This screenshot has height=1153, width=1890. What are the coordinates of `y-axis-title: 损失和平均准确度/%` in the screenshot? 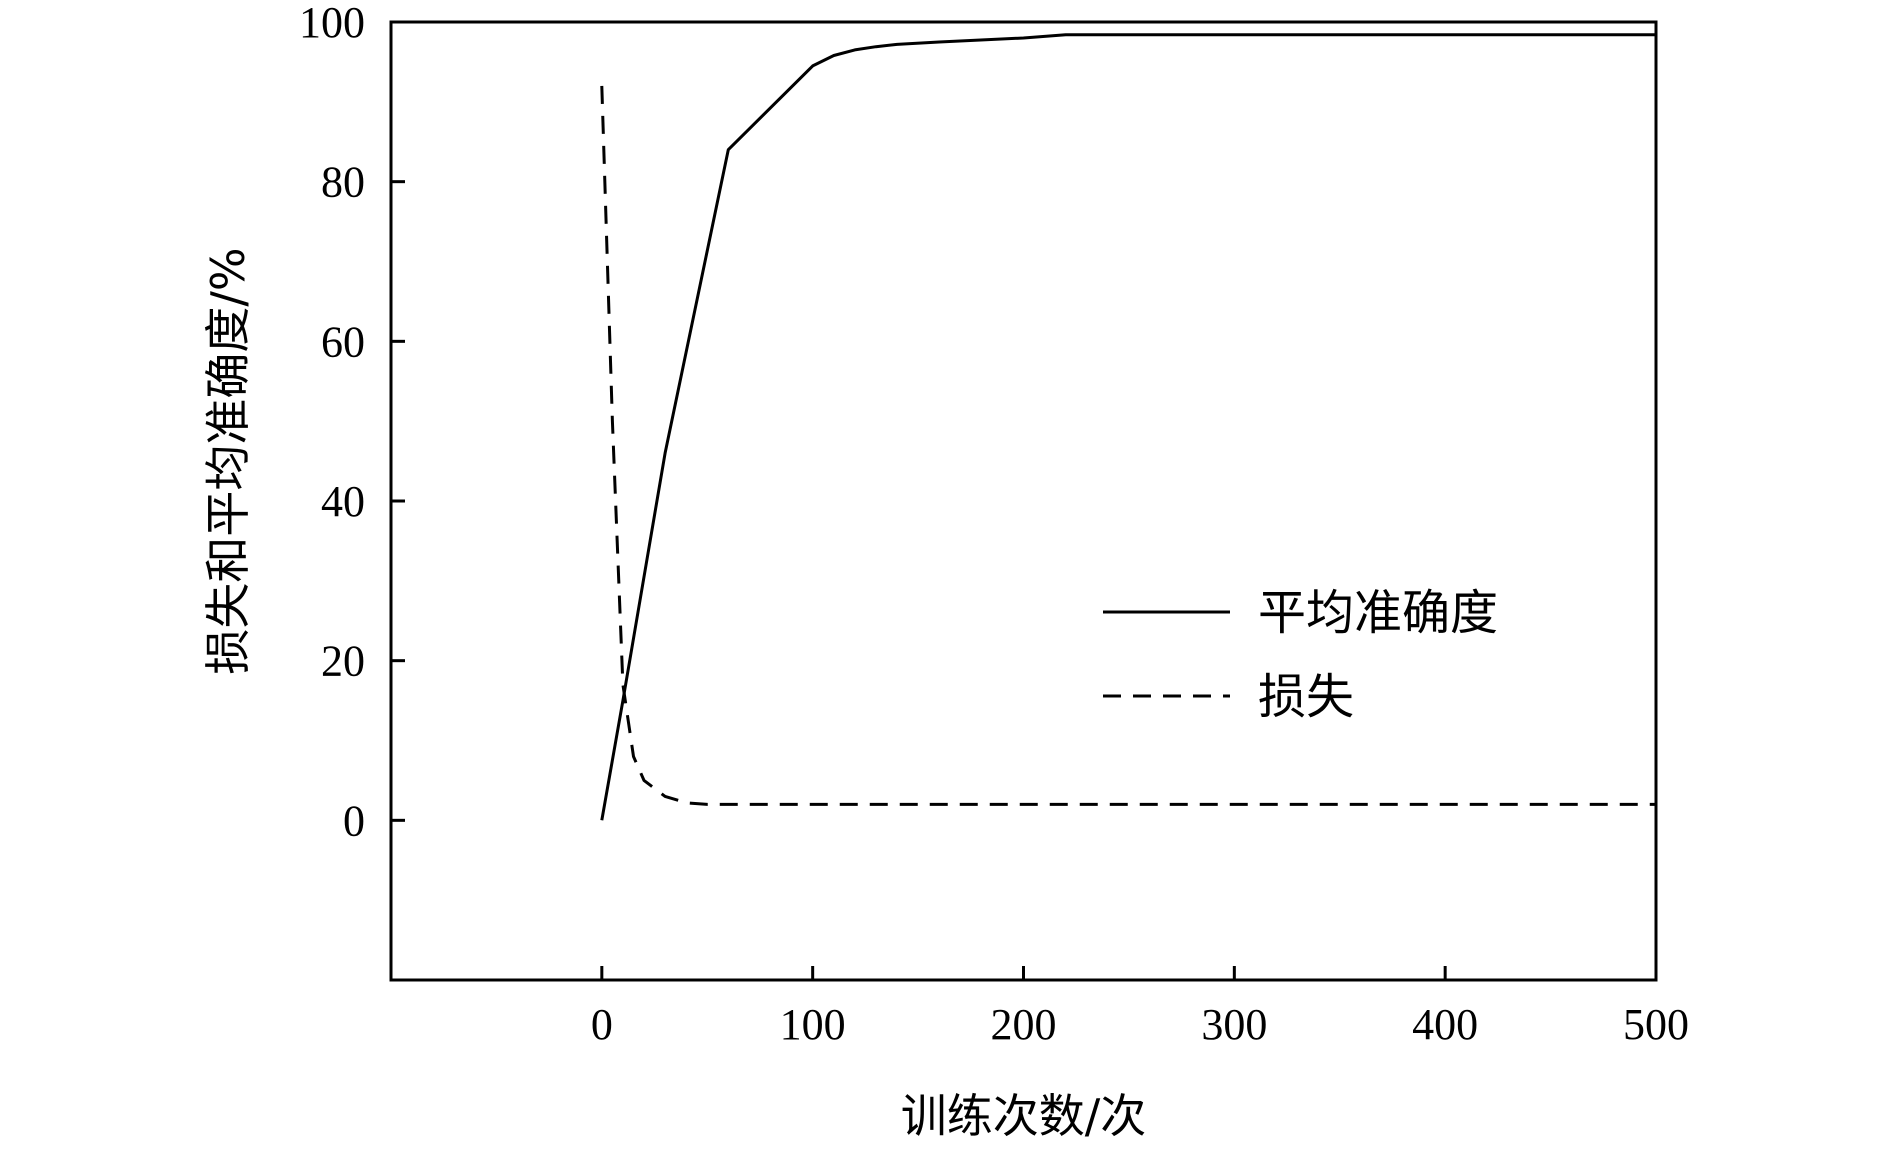 It's located at (228, 460).